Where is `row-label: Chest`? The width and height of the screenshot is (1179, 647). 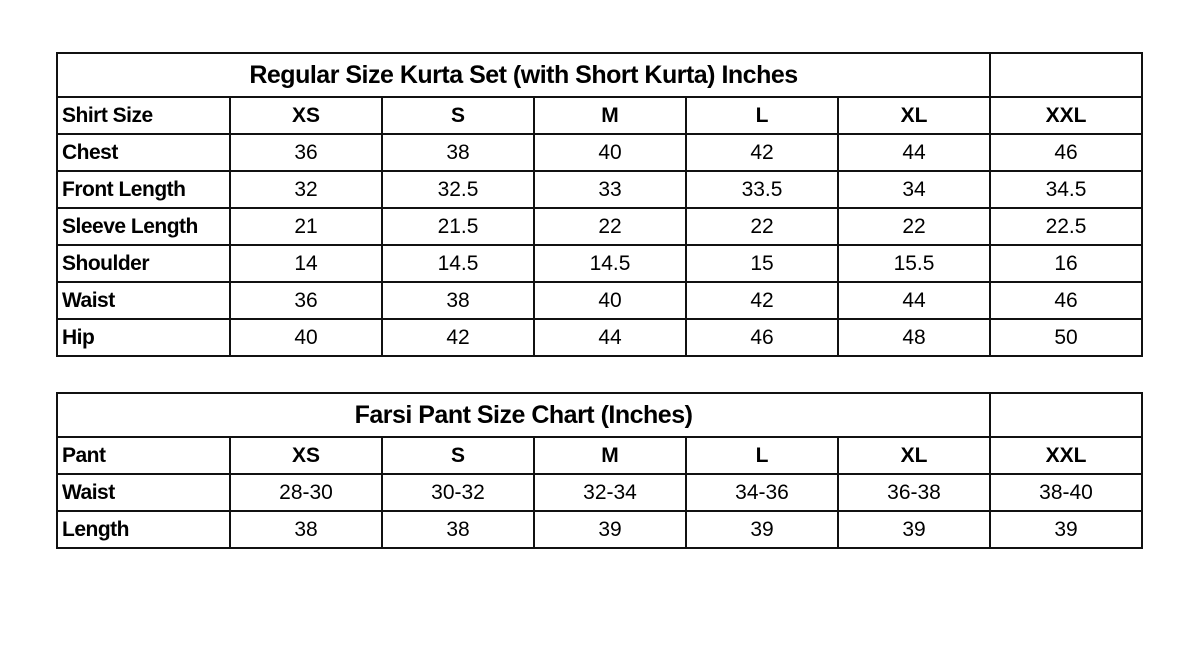 row-label: Chest is located at coordinates (143, 152).